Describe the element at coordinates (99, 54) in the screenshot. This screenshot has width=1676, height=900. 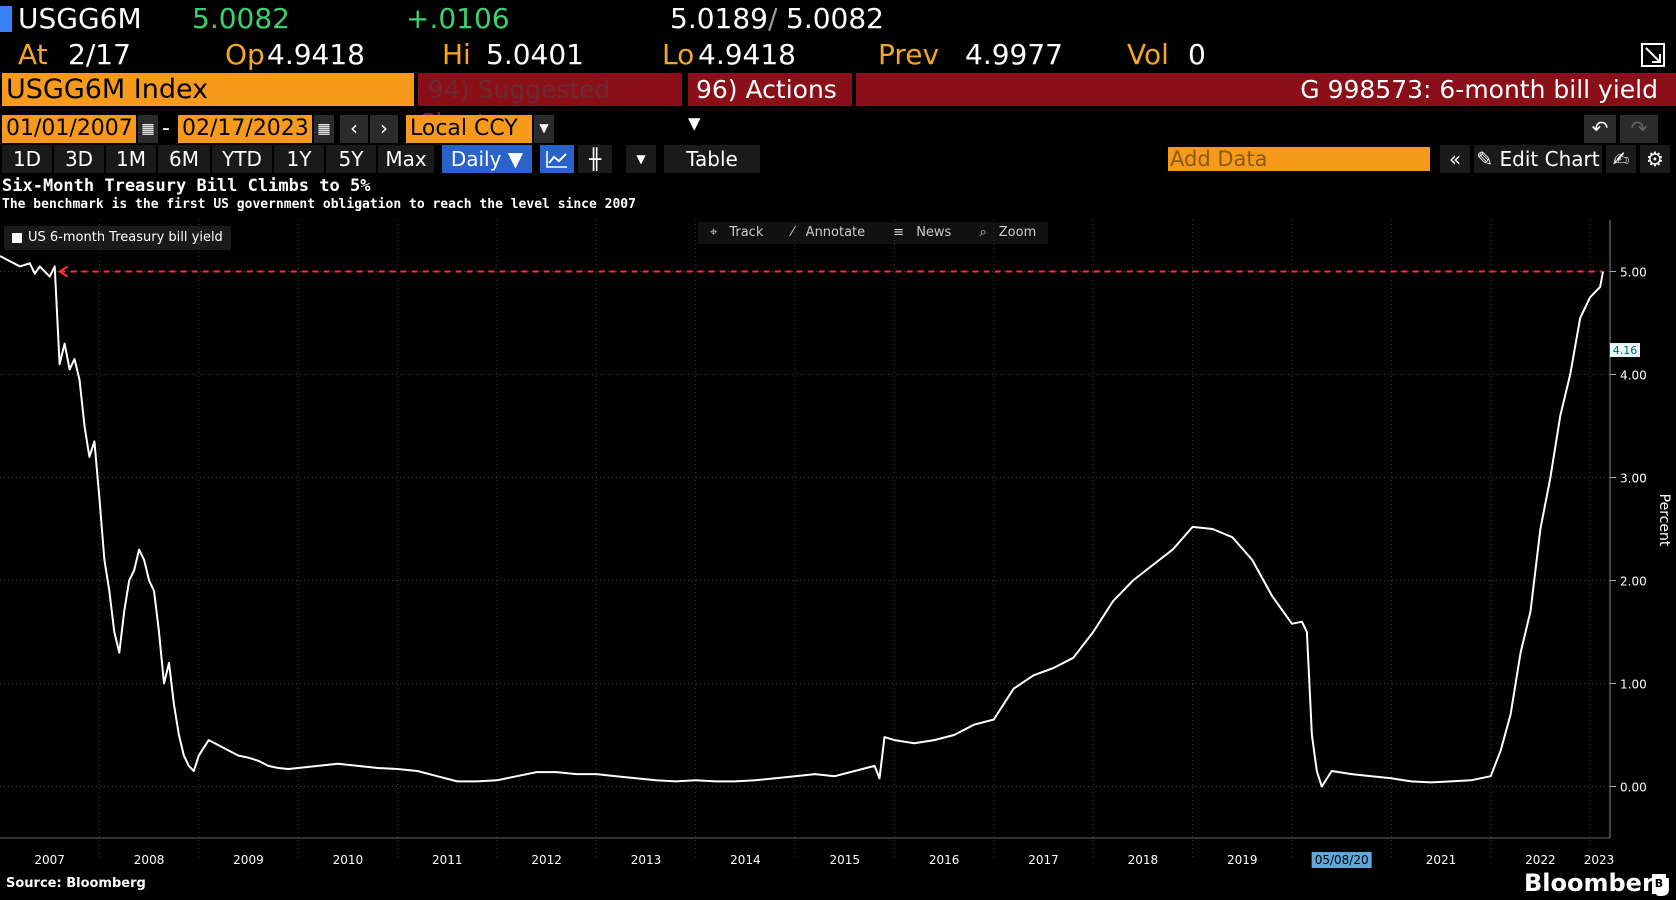
I see `at-value: 2/17` at that location.